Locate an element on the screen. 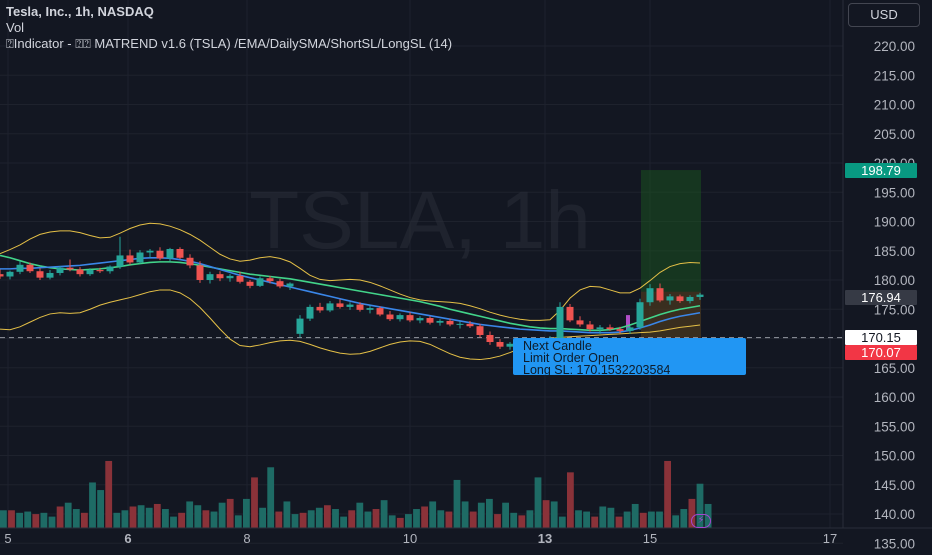  symbol-title: Tesla, Inc., 1h, NASDAQ is located at coordinates (80, 11).